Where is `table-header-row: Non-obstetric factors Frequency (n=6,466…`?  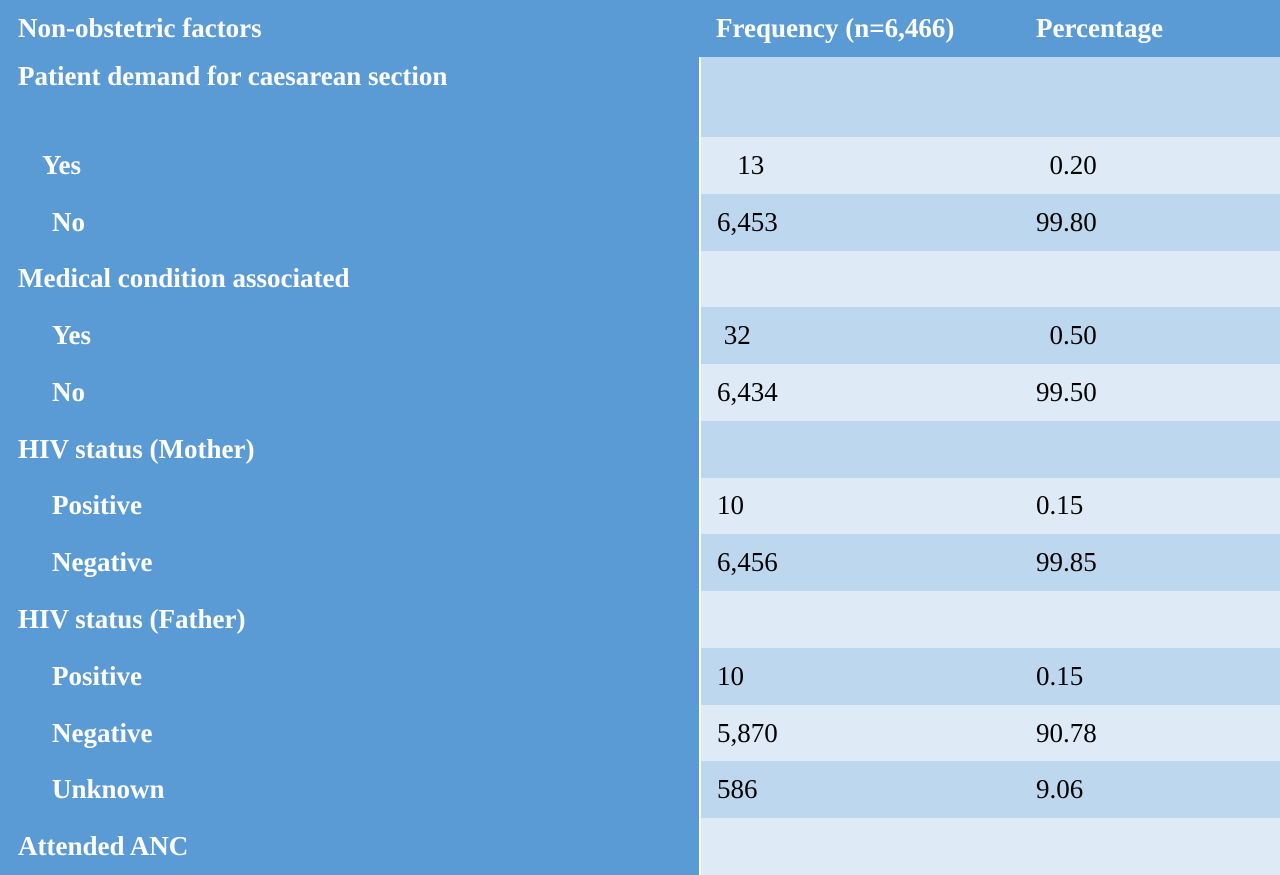 table-header-row: Non-obstetric factors Frequency (n=6,466… is located at coordinates (640, 28).